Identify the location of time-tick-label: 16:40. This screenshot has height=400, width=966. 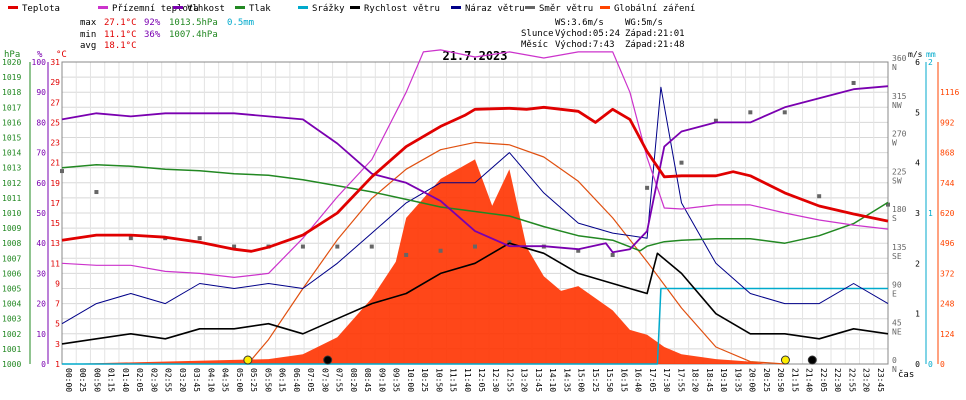
(638, 380).